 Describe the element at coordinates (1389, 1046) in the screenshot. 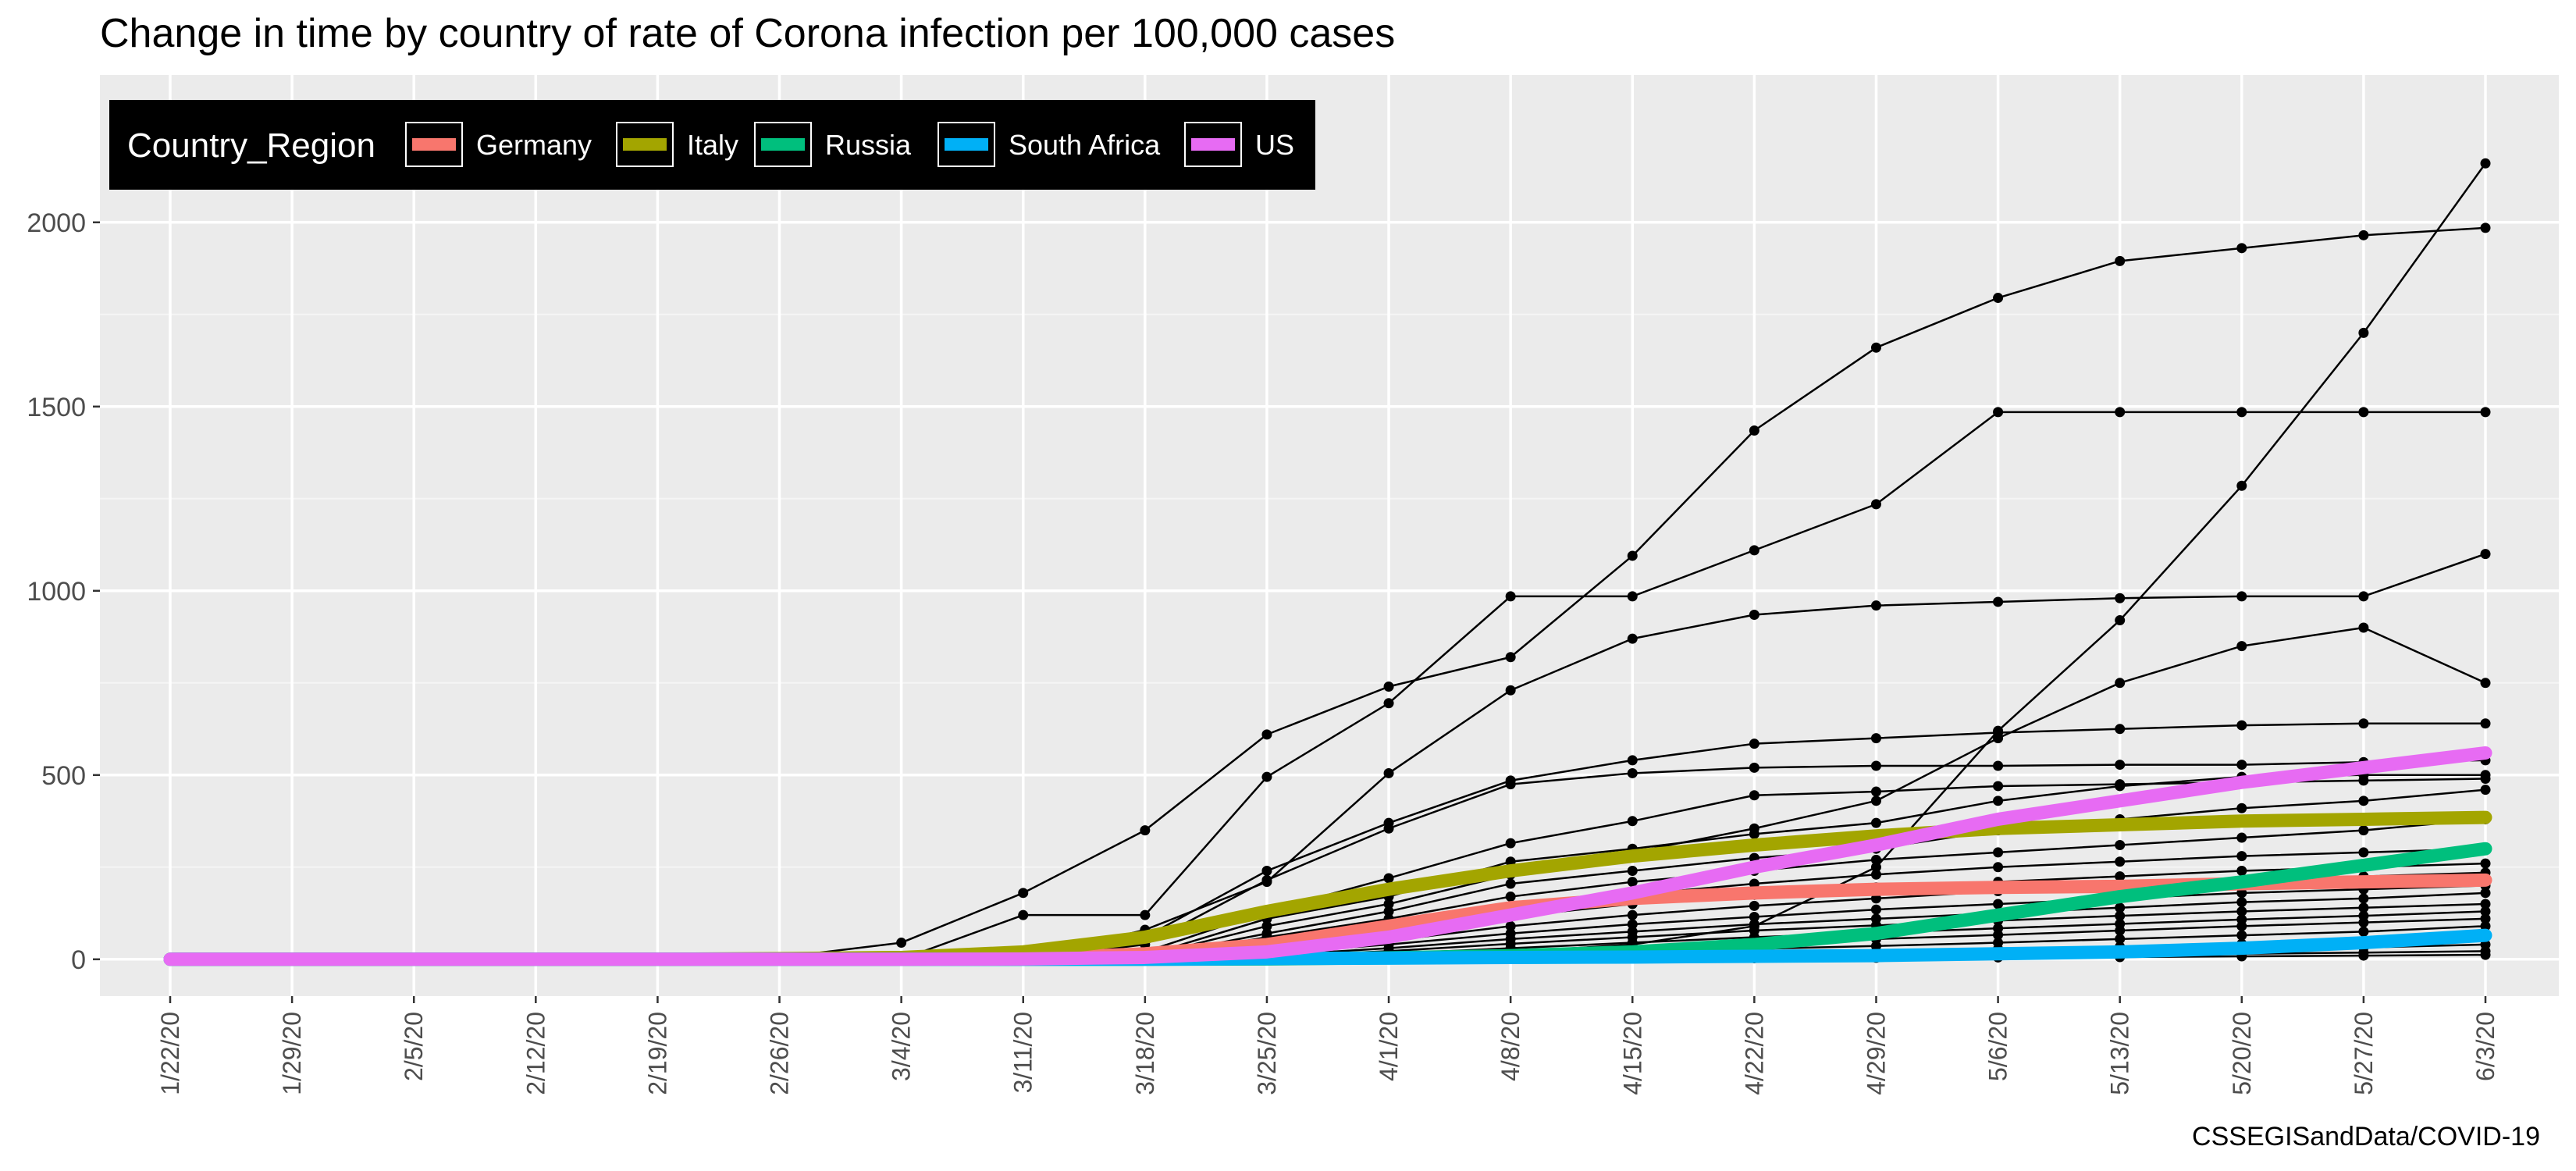

I see `x-tick-label: 4/1/20` at that location.